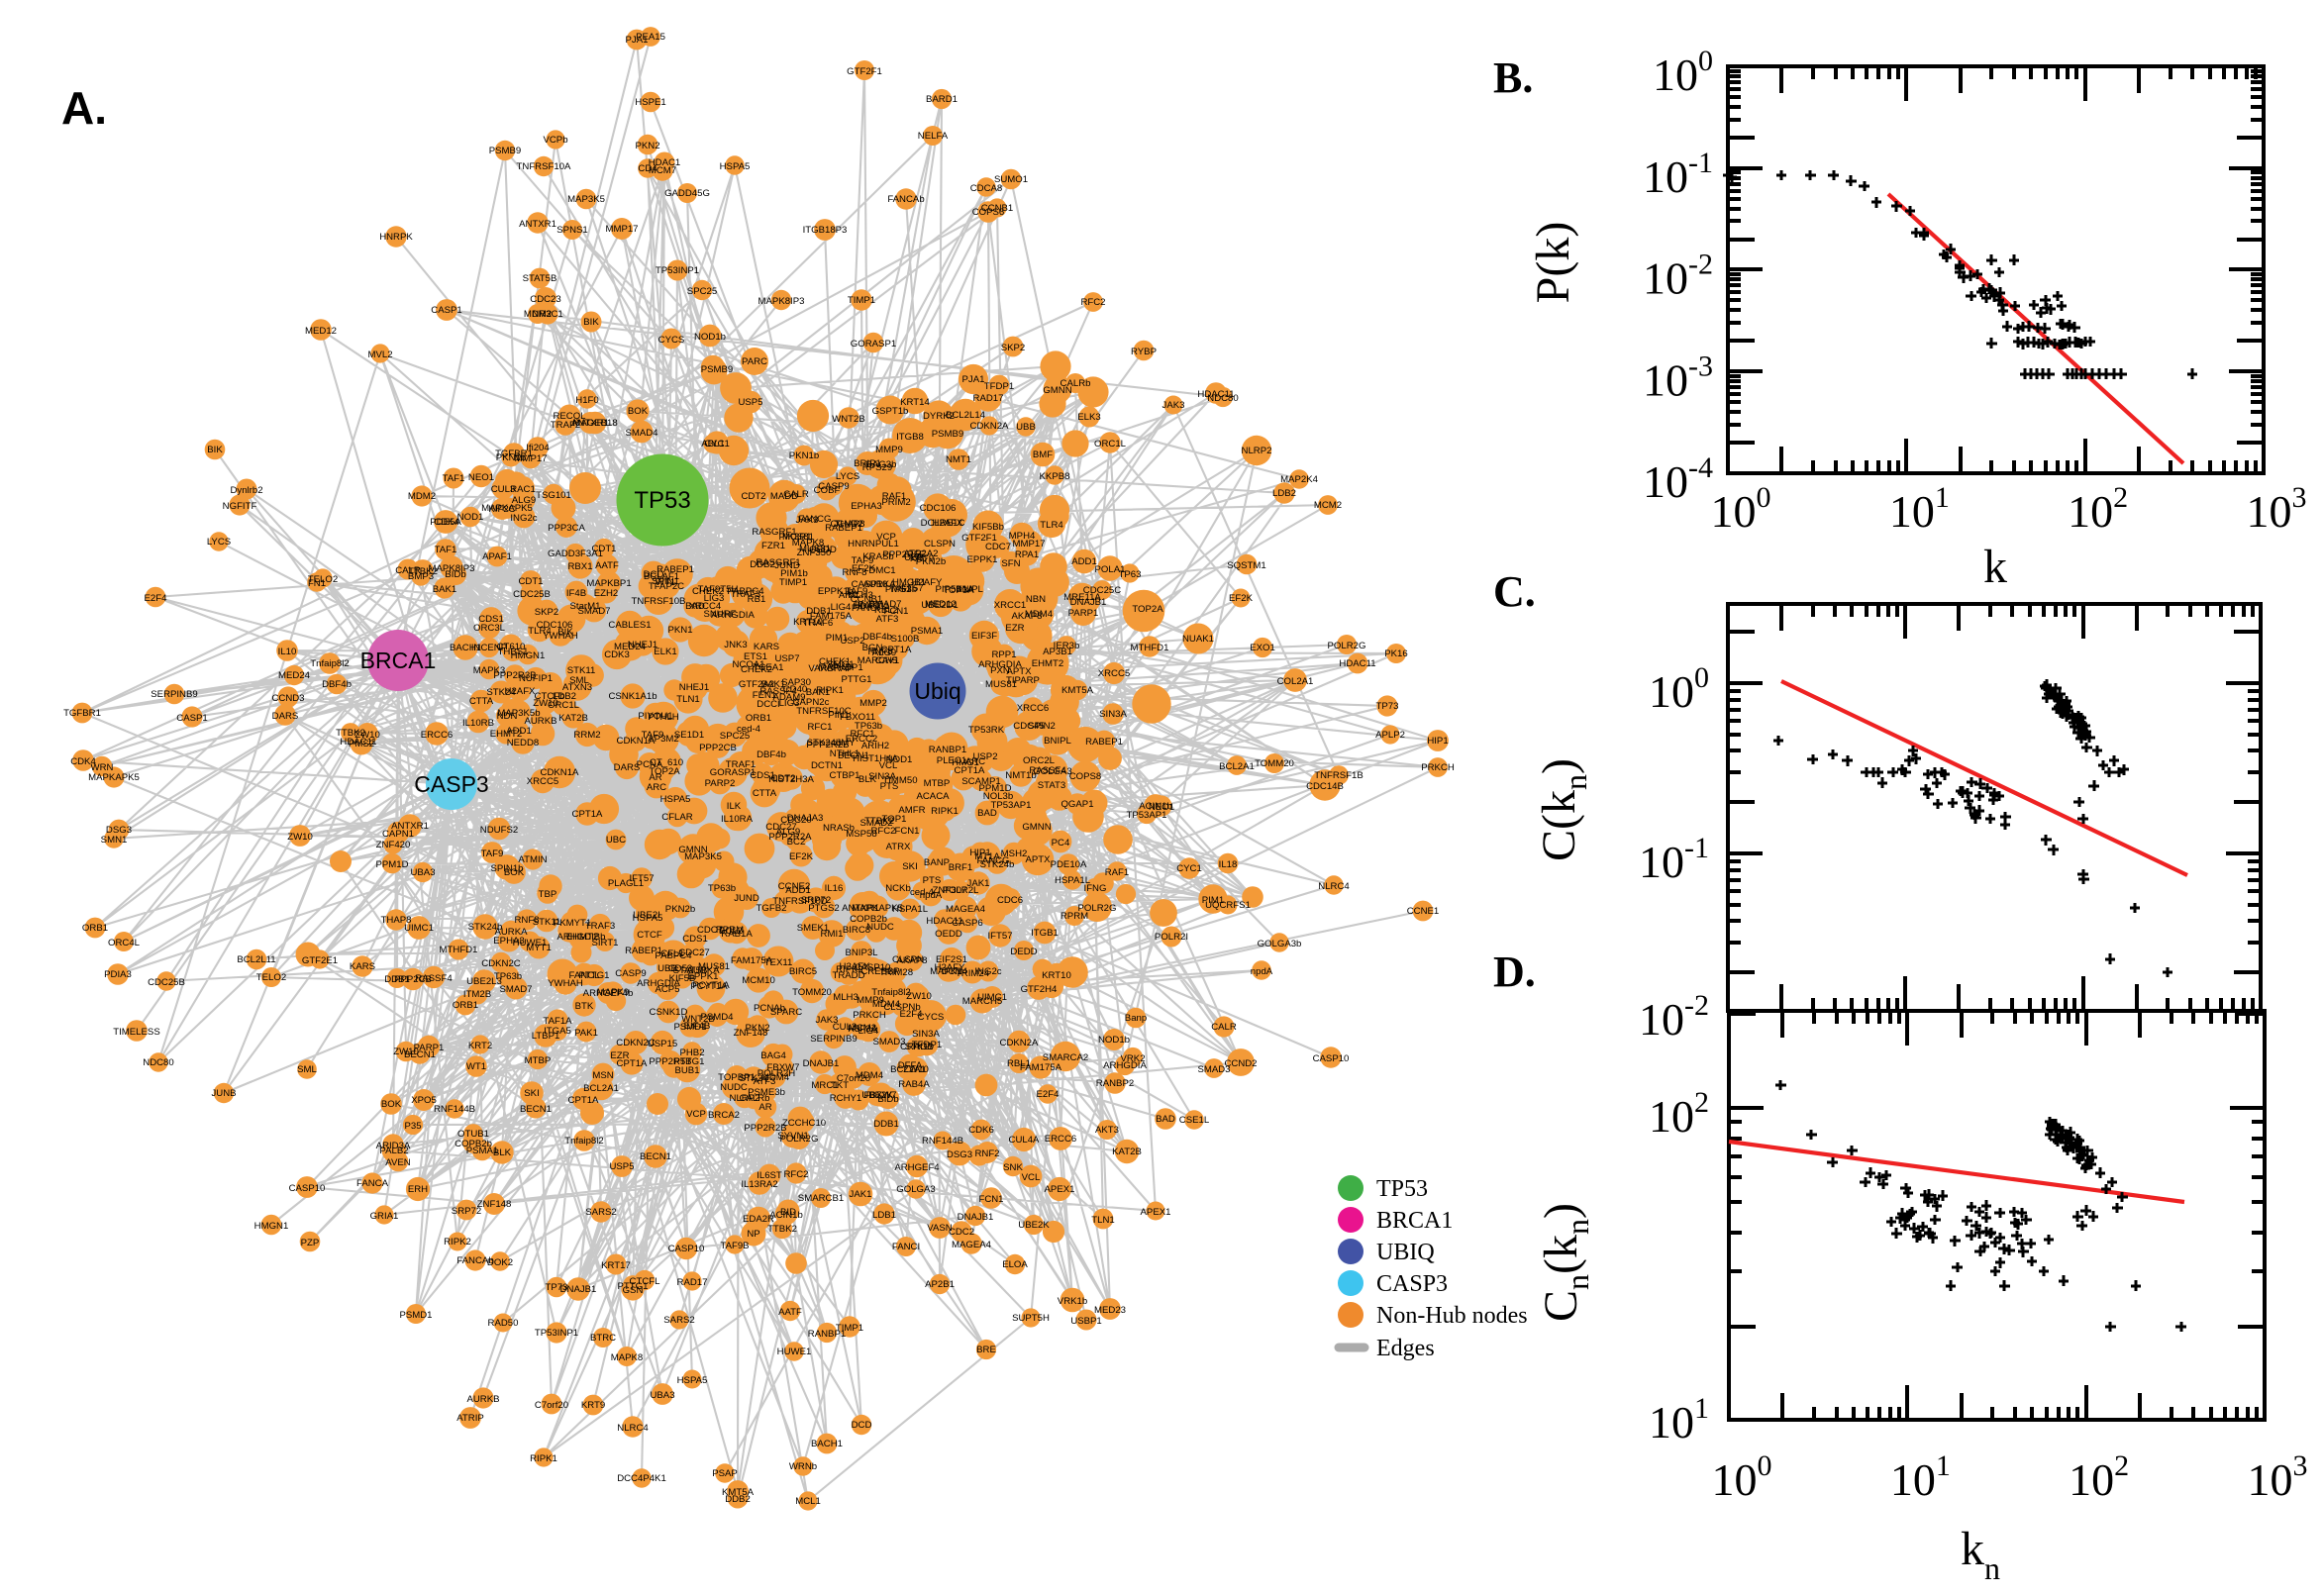 The height and width of the screenshot is (1596, 2323). Describe the element at coordinates (882, 464) in the screenshot. I see `svg-text: BAG3b` at that location.